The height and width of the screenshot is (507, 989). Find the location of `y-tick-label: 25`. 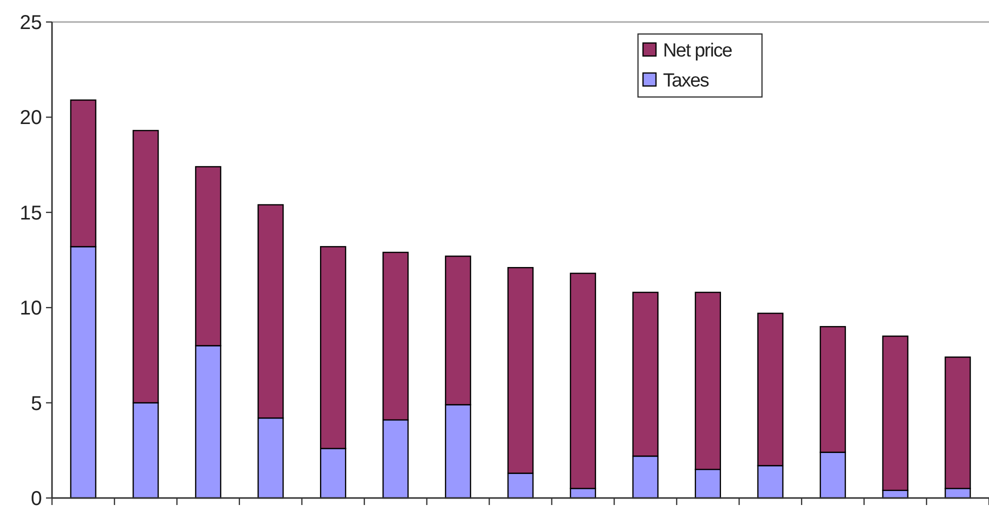

y-tick-label: 25 is located at coordinates (31, 23).